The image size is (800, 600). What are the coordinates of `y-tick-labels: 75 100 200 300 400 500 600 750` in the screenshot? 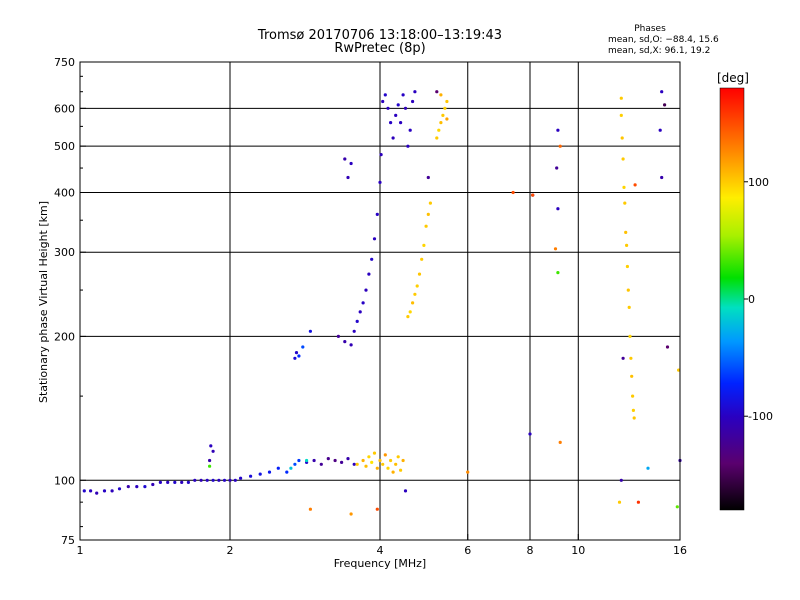 It's located at (64, 301).